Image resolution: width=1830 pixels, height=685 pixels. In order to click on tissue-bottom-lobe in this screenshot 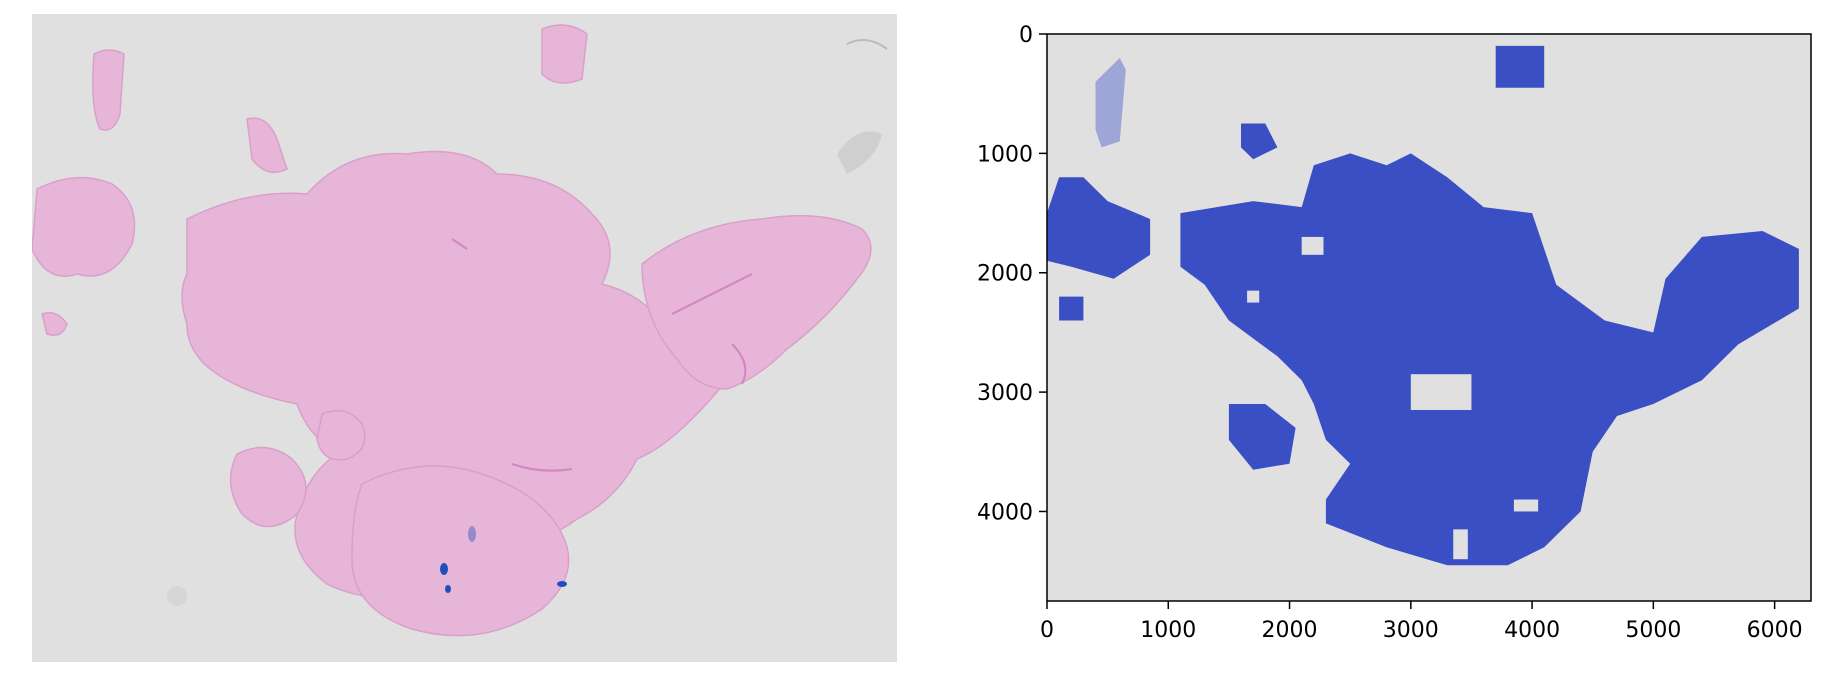, I will do `click(460, 551)`.